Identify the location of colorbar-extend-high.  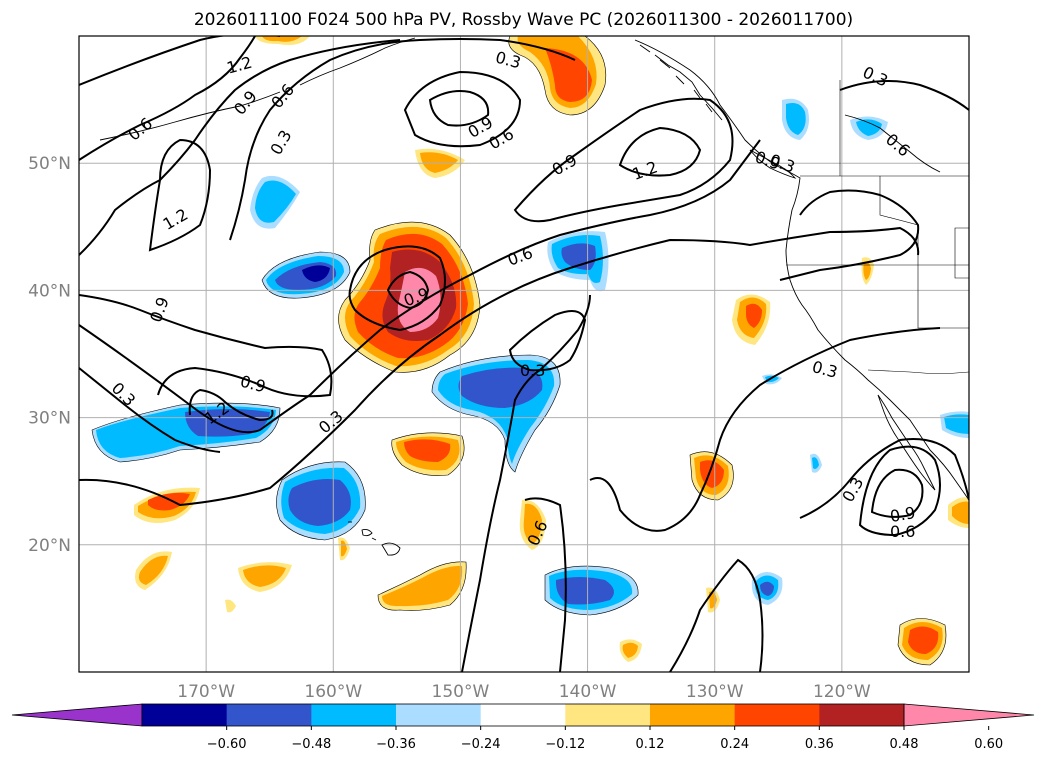
(969, 715).